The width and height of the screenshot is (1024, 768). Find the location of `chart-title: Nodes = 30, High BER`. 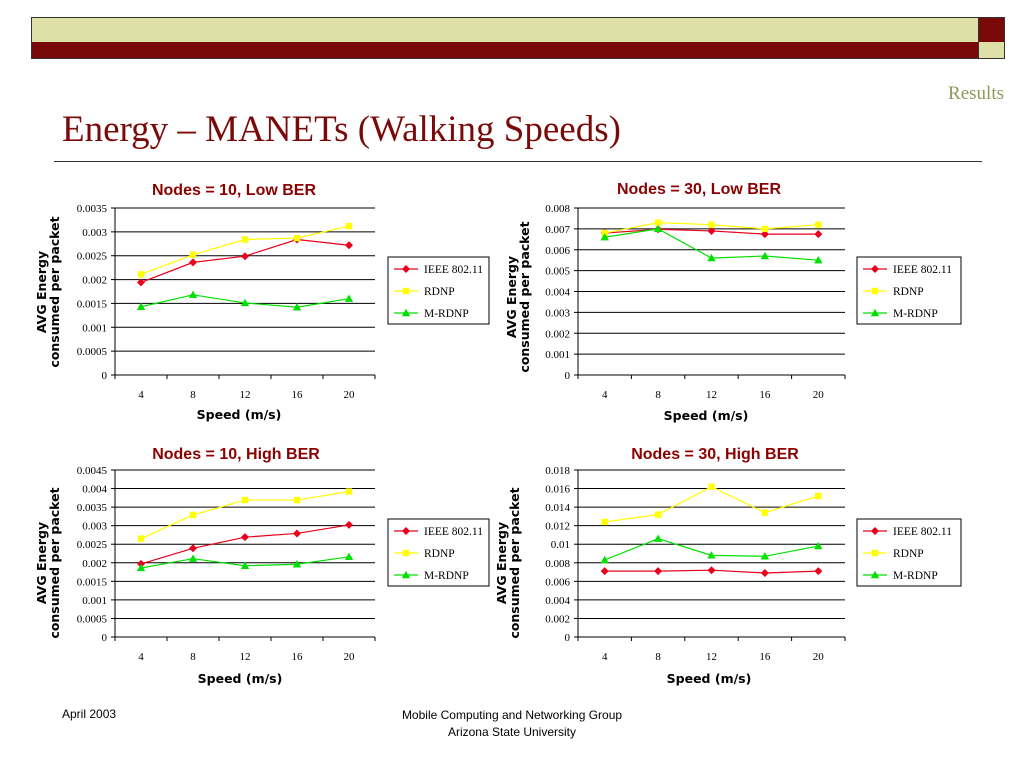

chart-title: Nodes = 30, High BER is located at coordinates (715, 454).